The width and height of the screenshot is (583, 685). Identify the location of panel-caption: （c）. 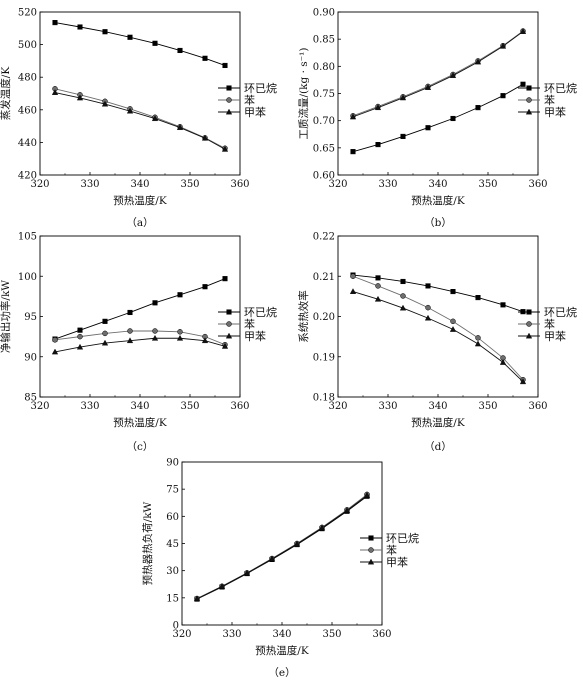
(140, 447).